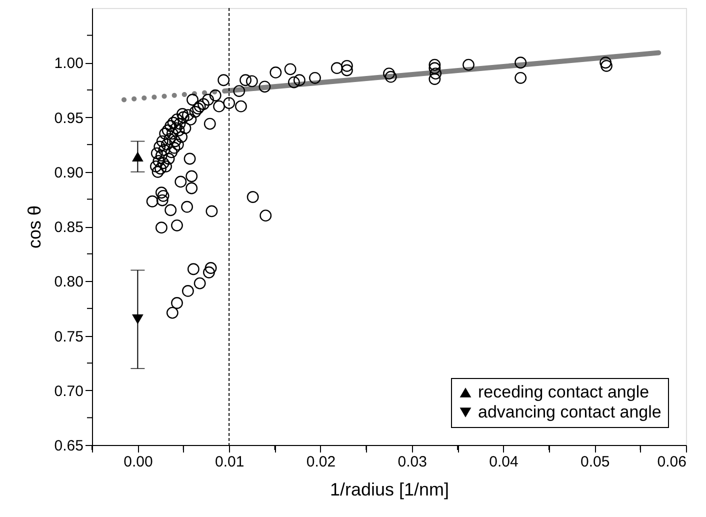 This screenshot has width=706, height=517. Describe the element at coordinates (69, 391) in the screenshot. I see `y-tick-label: 0.70` at that location.